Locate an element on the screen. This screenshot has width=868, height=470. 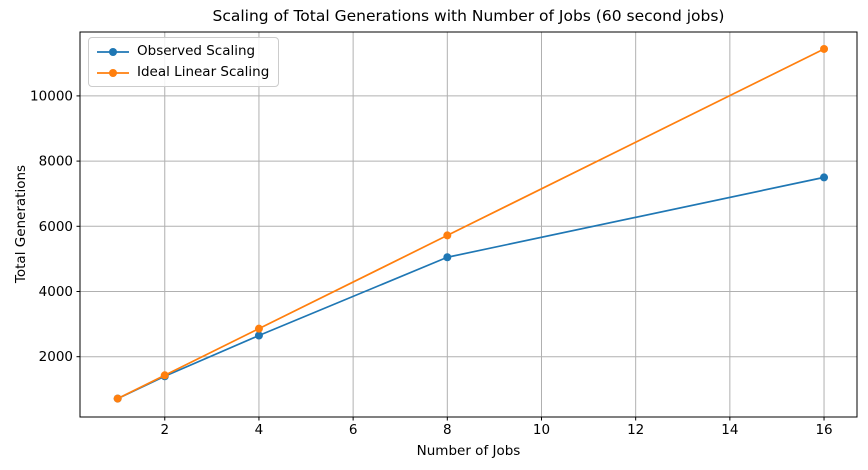
x-axis-label: Number of Jobs is located at coordinates (468, 451).